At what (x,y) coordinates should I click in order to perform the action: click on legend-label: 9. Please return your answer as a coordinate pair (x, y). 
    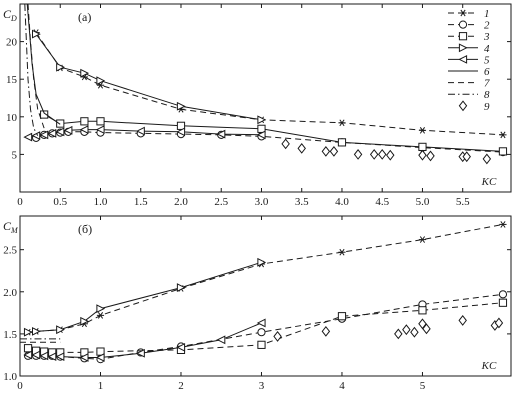
    Looking at the image, I should click on (487, 107).